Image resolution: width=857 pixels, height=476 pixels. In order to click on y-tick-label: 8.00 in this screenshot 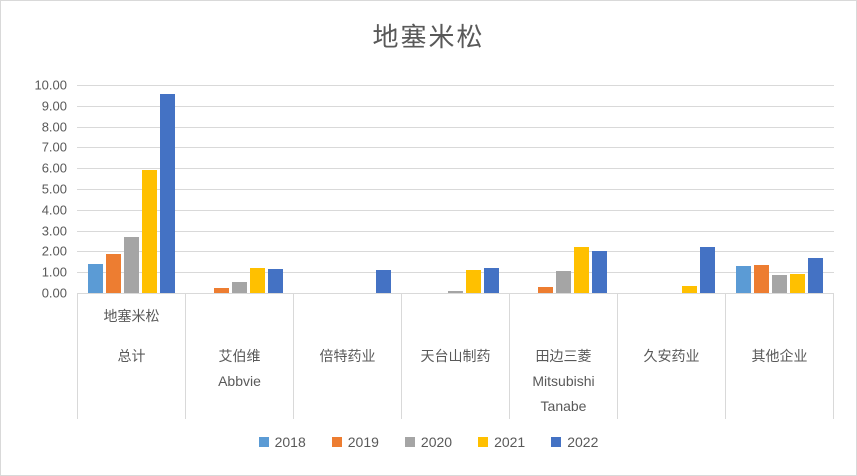, I will do `click(54, 127)`.